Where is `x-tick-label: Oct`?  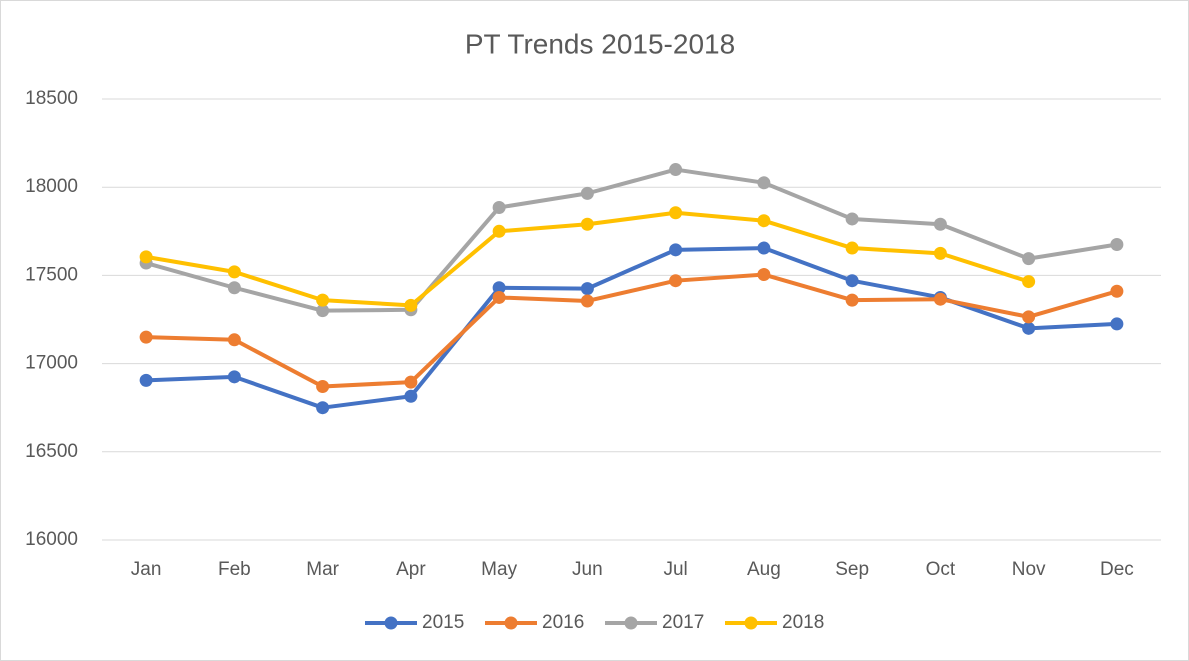 x-tick-label: Oct is located at coordinates (941, 569).